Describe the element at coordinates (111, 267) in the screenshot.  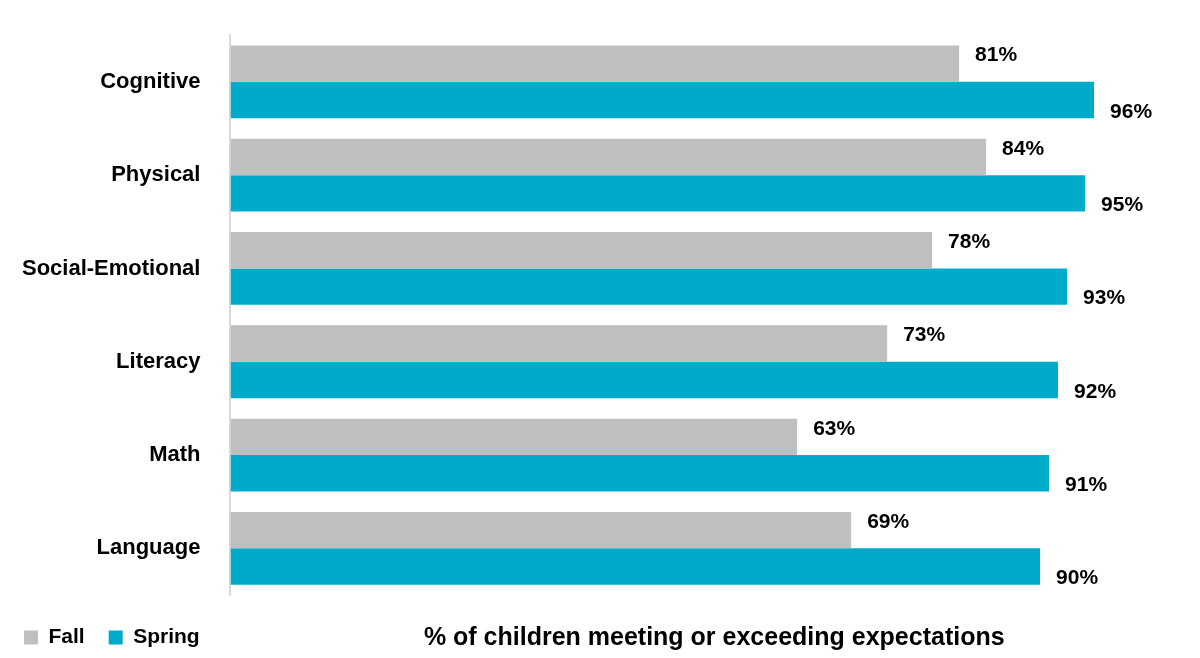
I see `y-tick-label: Social-Emotional` at that location.